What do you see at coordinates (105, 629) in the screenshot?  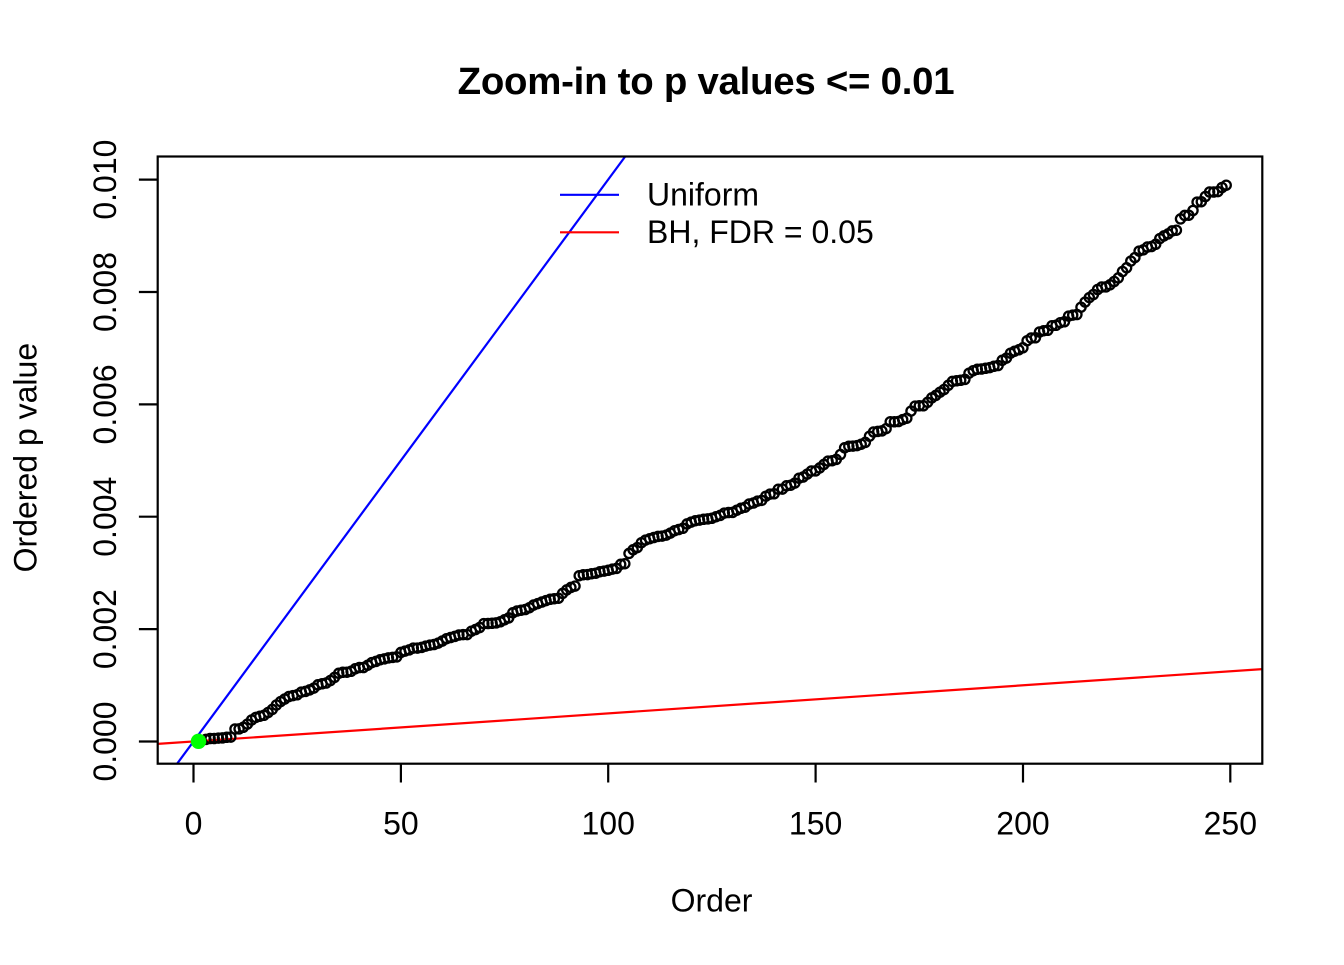 I see `svg-text: 0.002` at bounding box center [105, 629].